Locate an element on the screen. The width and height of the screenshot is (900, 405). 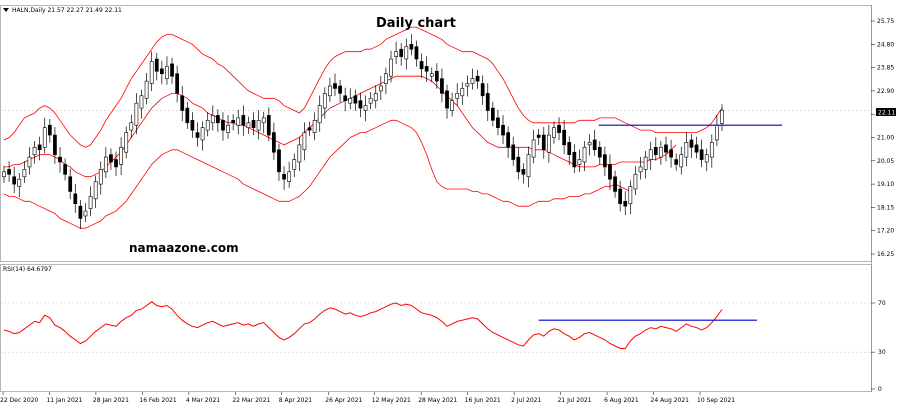
price-badge-bg is located at coordinates (886, 112).